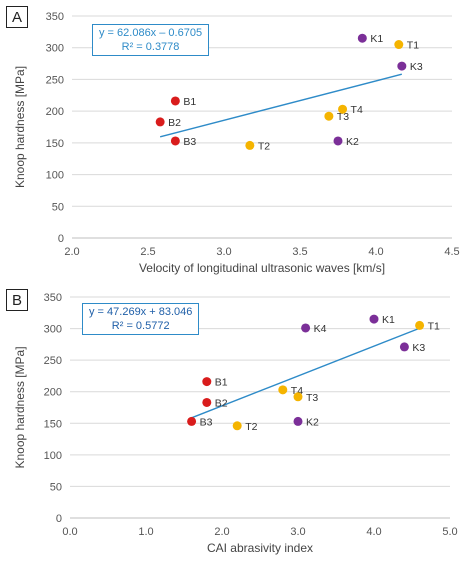  What do you see at coordinates (151, 40) in the screenshot?
I see `trendline-equation-box-a: y = 62.086x – 0.6705 R² = 0.3778` at bounding box center [151, 40].